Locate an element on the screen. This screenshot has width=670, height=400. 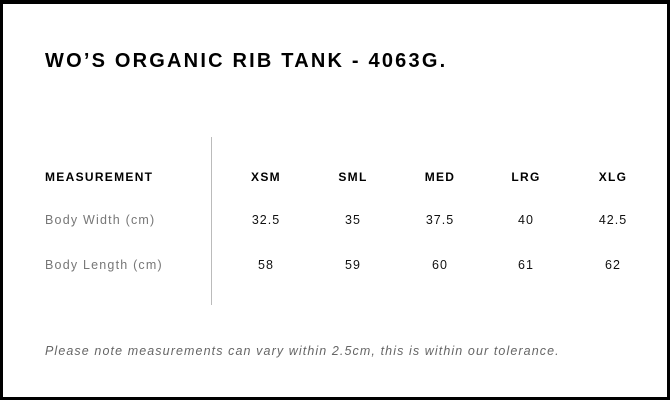
size-header-sml: SML is located at coordinates (353, 177).